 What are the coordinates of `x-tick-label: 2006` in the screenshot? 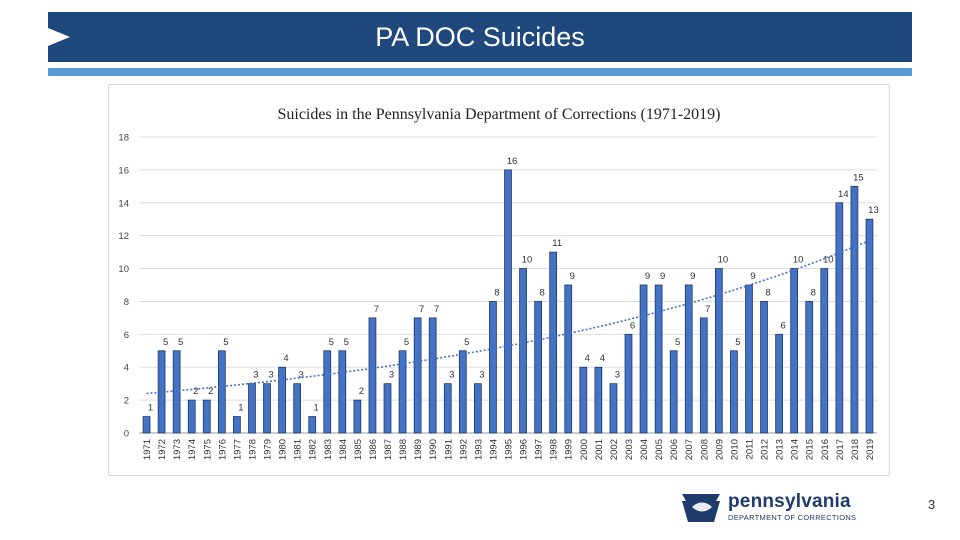 It's located at (674, 449).